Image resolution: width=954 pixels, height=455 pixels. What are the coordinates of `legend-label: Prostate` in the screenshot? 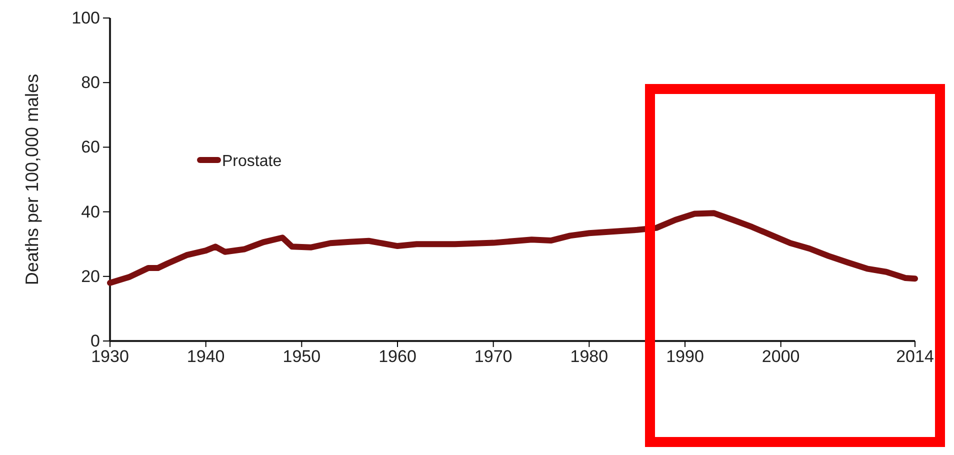 It's located at (252, 161).